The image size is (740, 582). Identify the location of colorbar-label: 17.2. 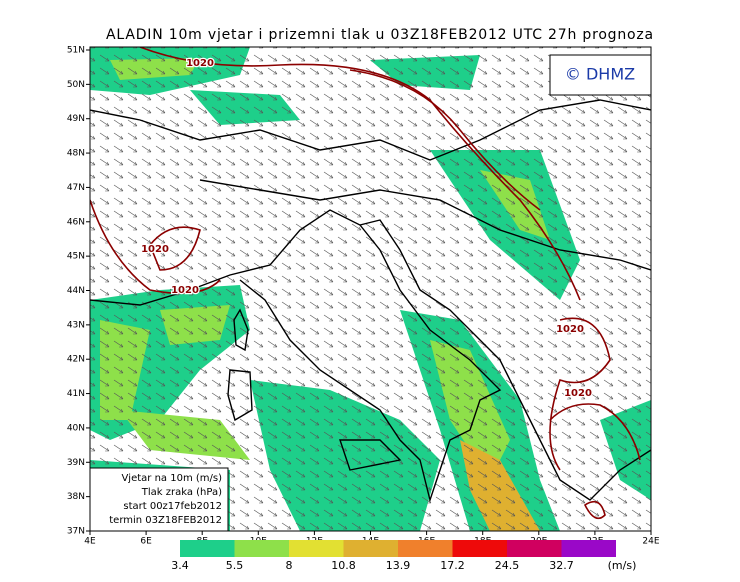
(452, 565).